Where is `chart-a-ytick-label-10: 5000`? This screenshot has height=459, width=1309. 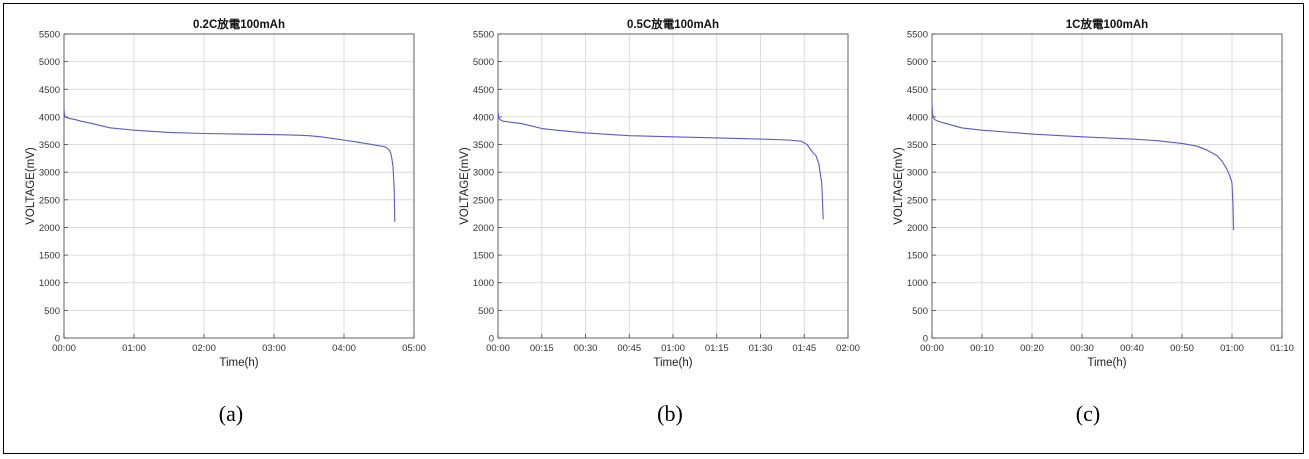
chart-a-ytick-label-10: 5000 is located at coordinates (49, 62).